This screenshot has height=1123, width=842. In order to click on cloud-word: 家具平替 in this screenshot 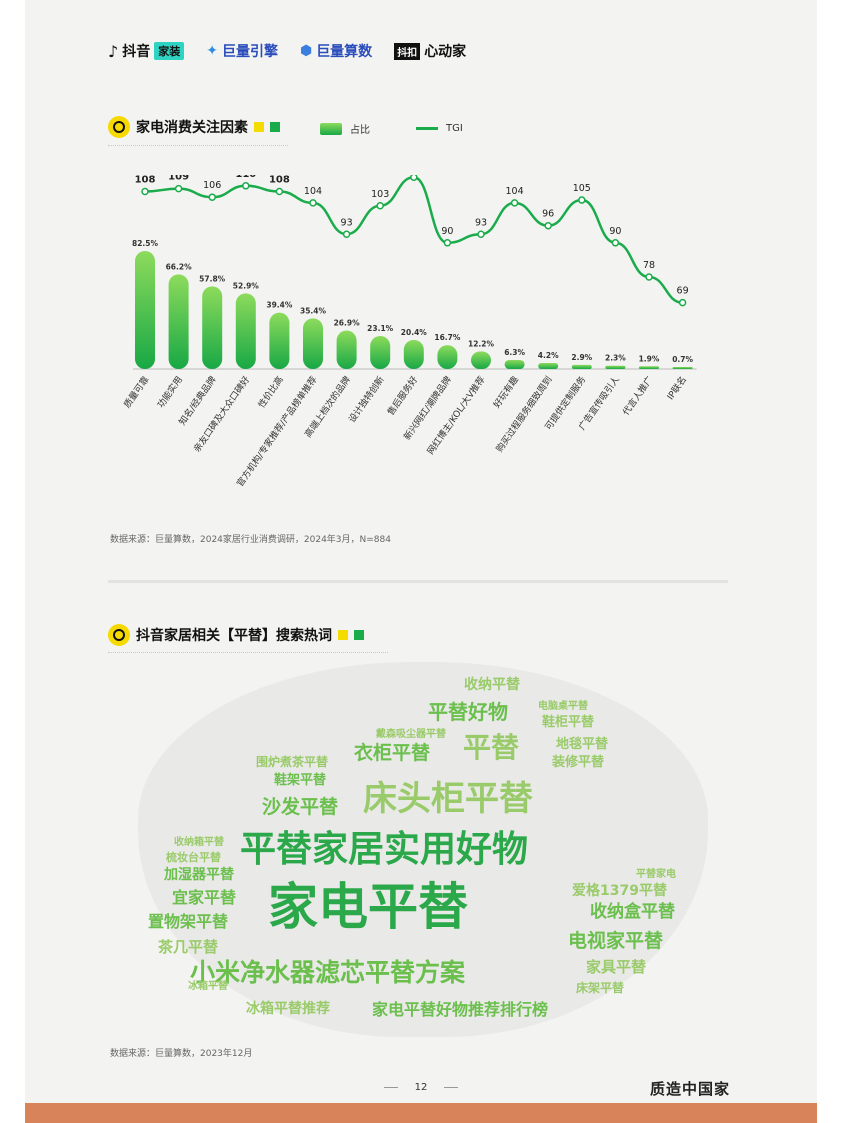, I will do `click(616, 967)`.